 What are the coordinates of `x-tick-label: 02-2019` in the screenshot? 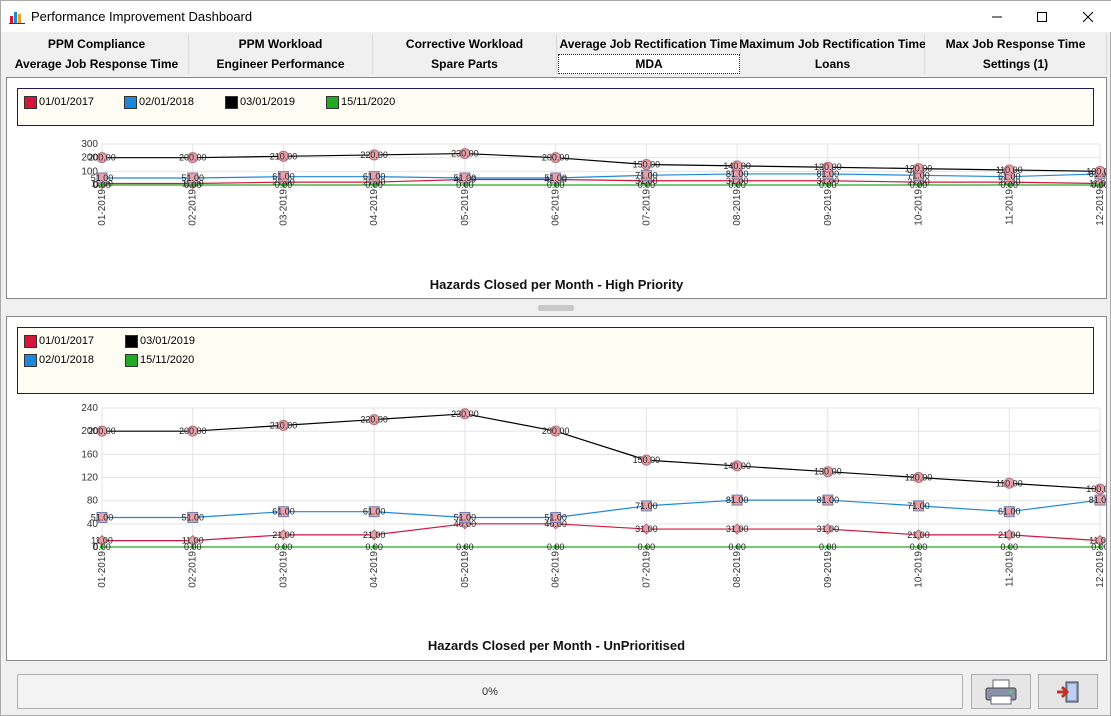 It's located at (193, 569).